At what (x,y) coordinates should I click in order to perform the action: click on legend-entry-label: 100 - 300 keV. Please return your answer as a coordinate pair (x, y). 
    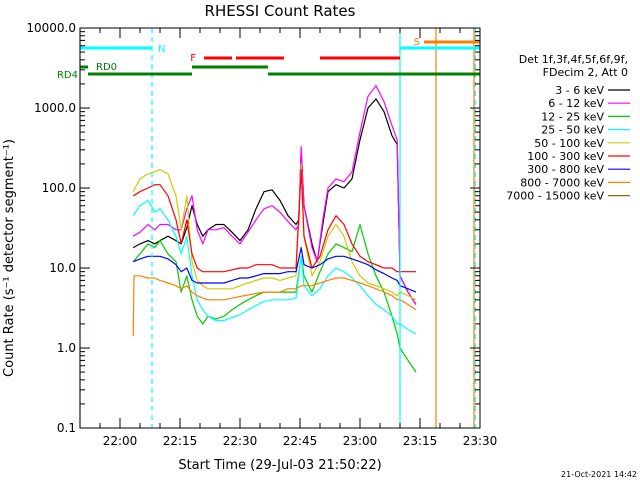
    Looking at the image, I should click on (565, 156).